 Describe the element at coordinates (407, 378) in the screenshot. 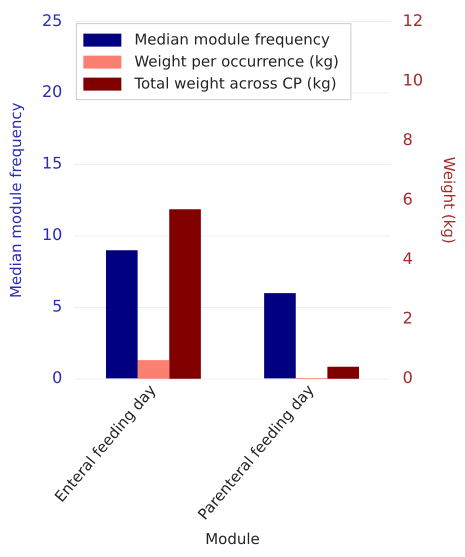

I see `y2-tick-label: 0` at that location.